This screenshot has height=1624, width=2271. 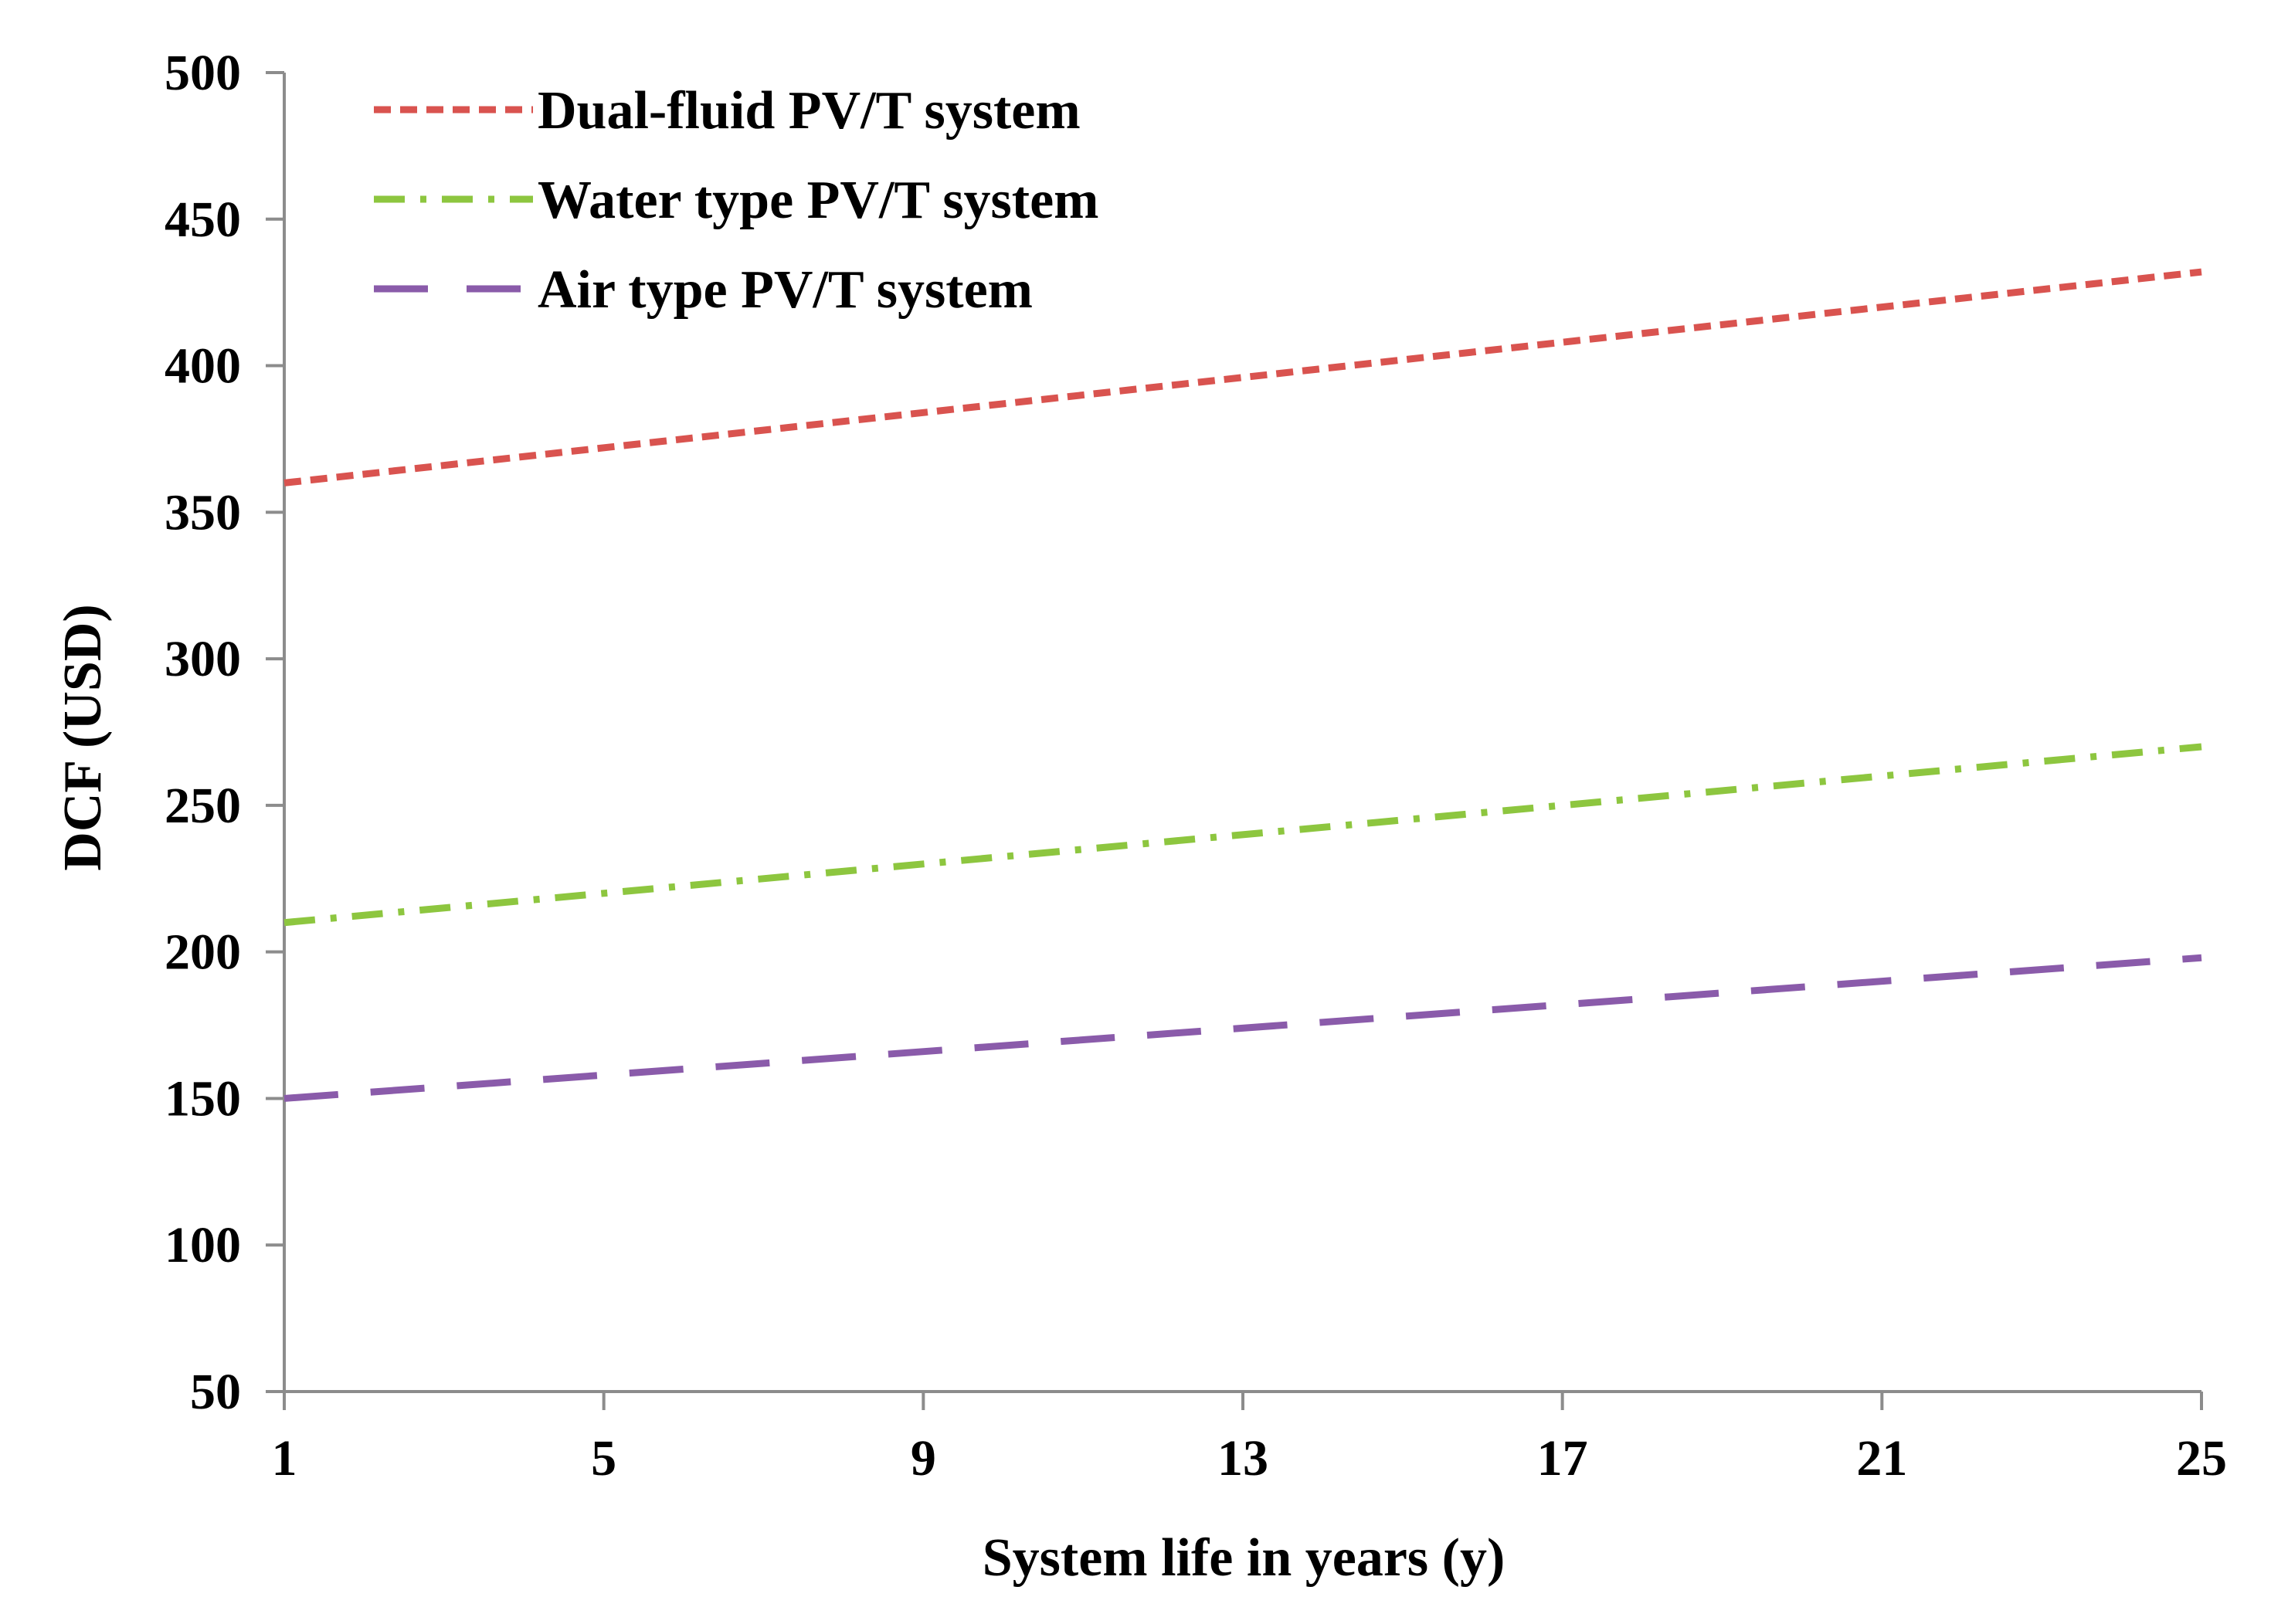 What do you see at coordinates (83, 737) in the screenshot?
I see `y-axis-title: DCF (USD)` at bounding box center [83, 737].